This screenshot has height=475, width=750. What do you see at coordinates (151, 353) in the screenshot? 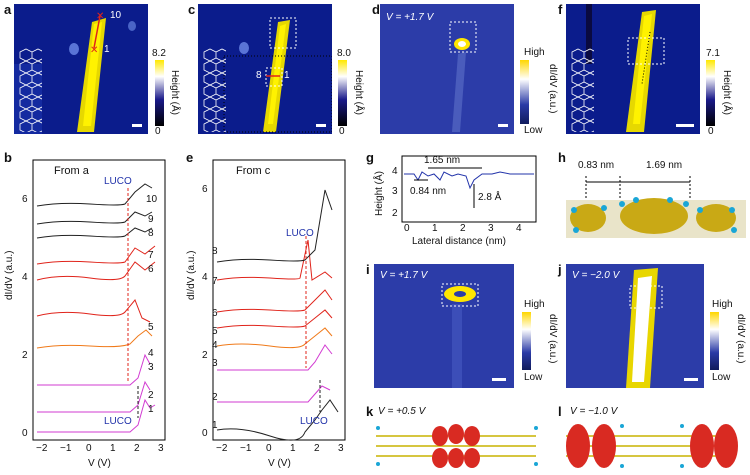
I see `curve-label: 4` at bounding box center [151, 353].